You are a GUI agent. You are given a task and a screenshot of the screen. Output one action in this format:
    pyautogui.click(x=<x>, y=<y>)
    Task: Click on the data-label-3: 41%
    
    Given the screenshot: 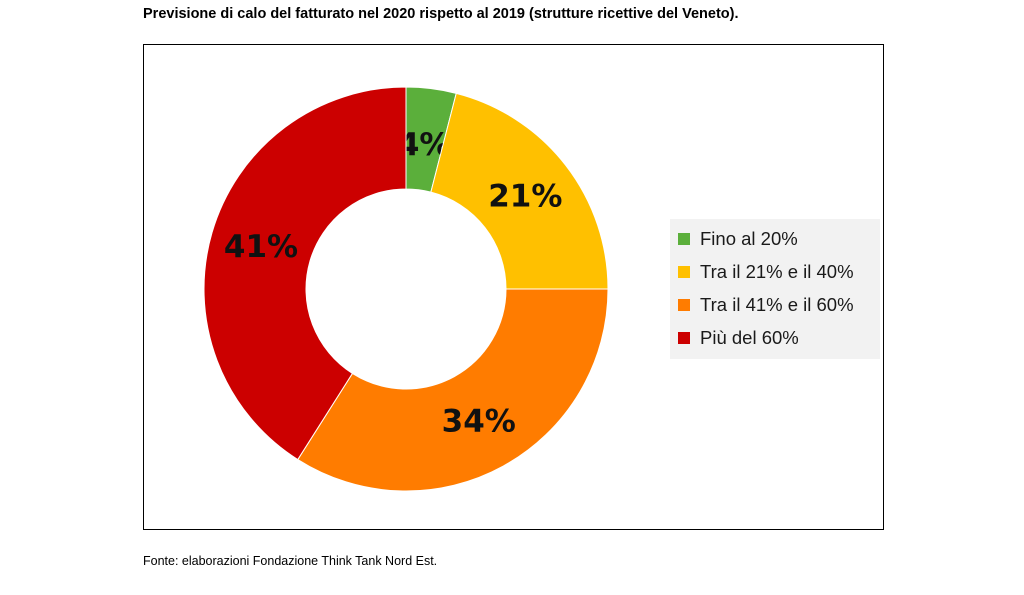 What is the action you would take?
    pyautogui.click(x=261, y=247)
    